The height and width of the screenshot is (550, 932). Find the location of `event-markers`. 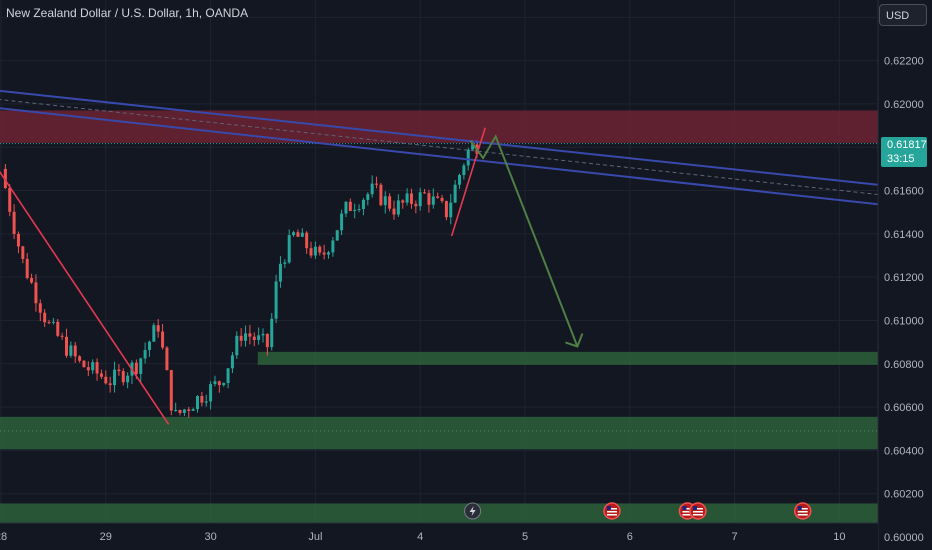

event-markers is located at coordinates (638, 511).